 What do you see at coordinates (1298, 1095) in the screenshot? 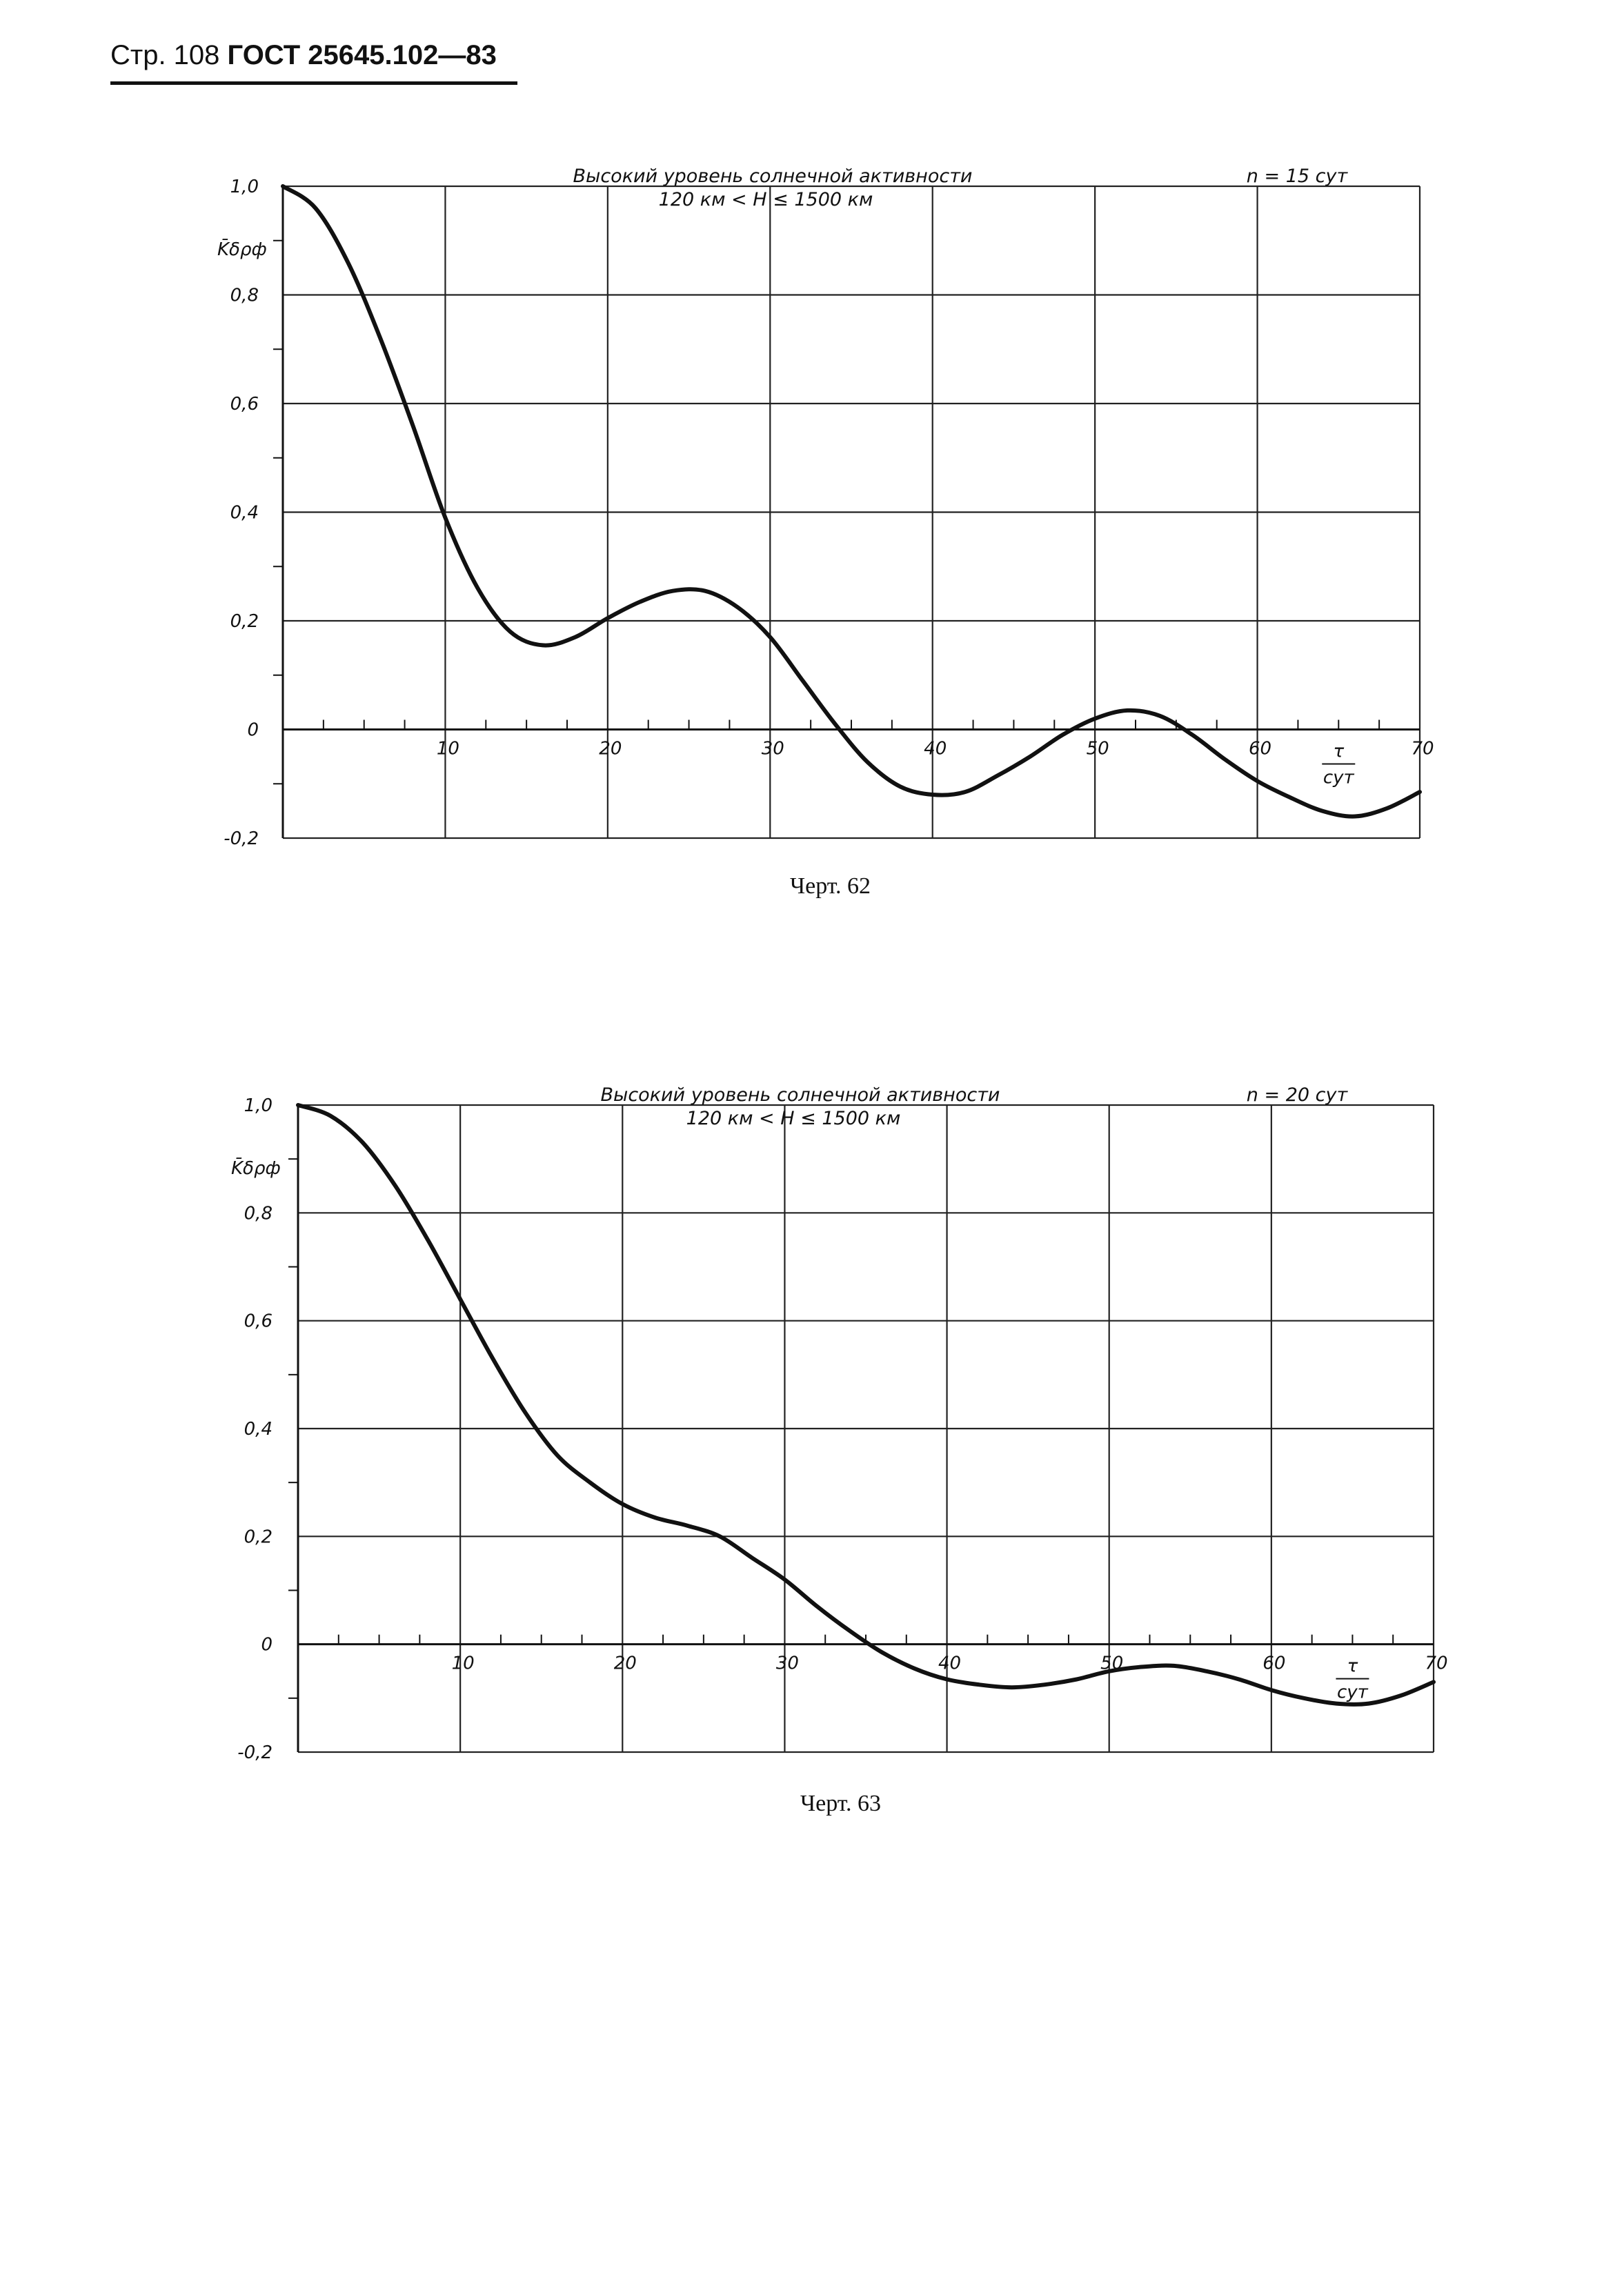
I see `chart-note: n = 20 сут` at bounding box center [1298, 1095].